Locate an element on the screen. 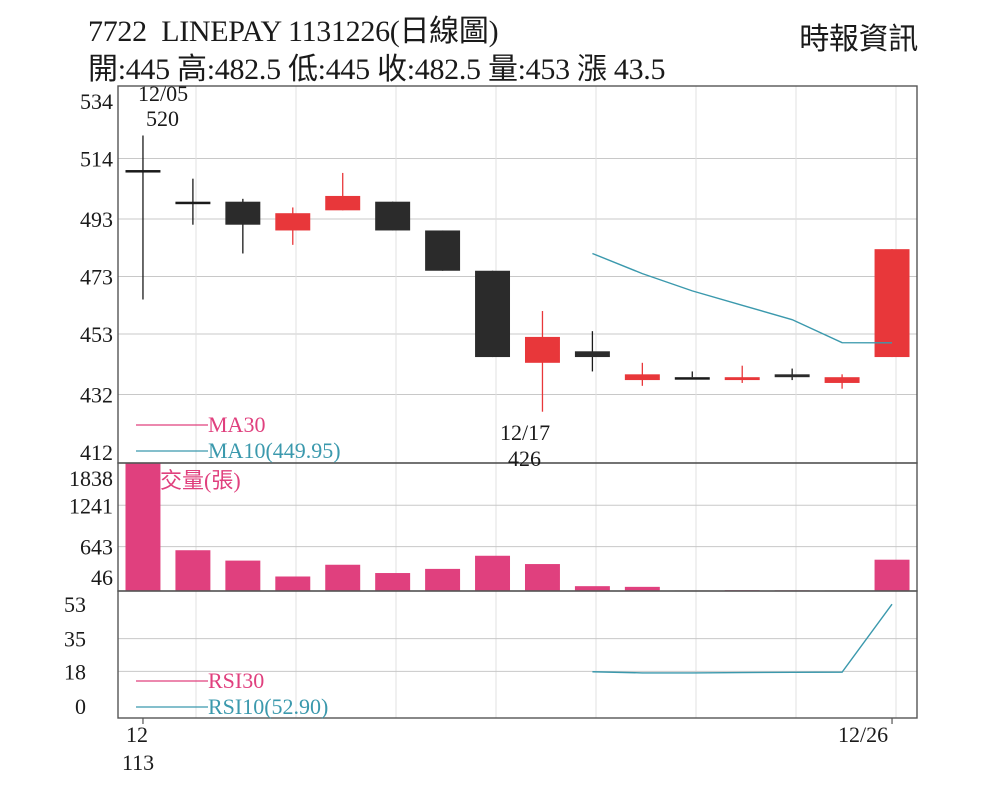 The width and height of the screenshot is (1000, 800). volume-title: 成交量(張) is located at coordinates (189, 480).